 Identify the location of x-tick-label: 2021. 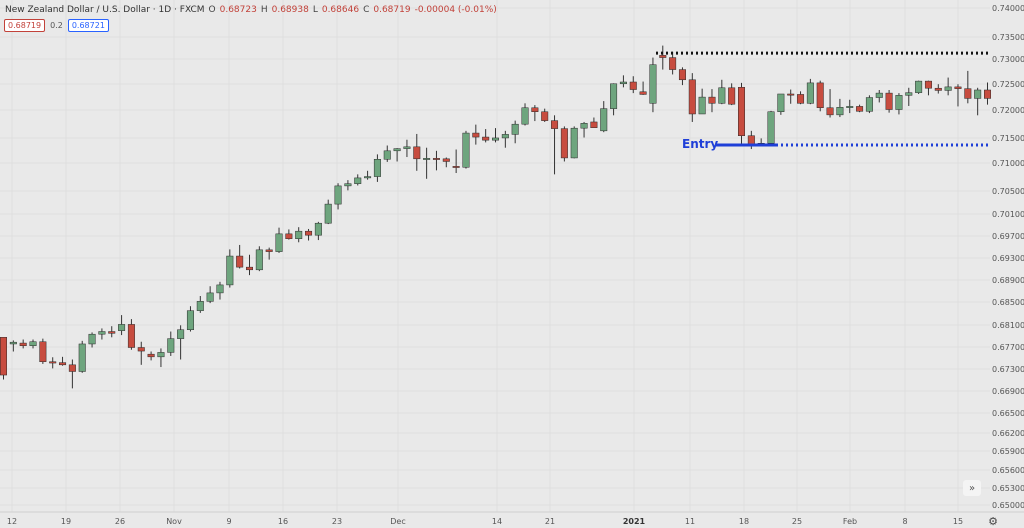
(634, 521).